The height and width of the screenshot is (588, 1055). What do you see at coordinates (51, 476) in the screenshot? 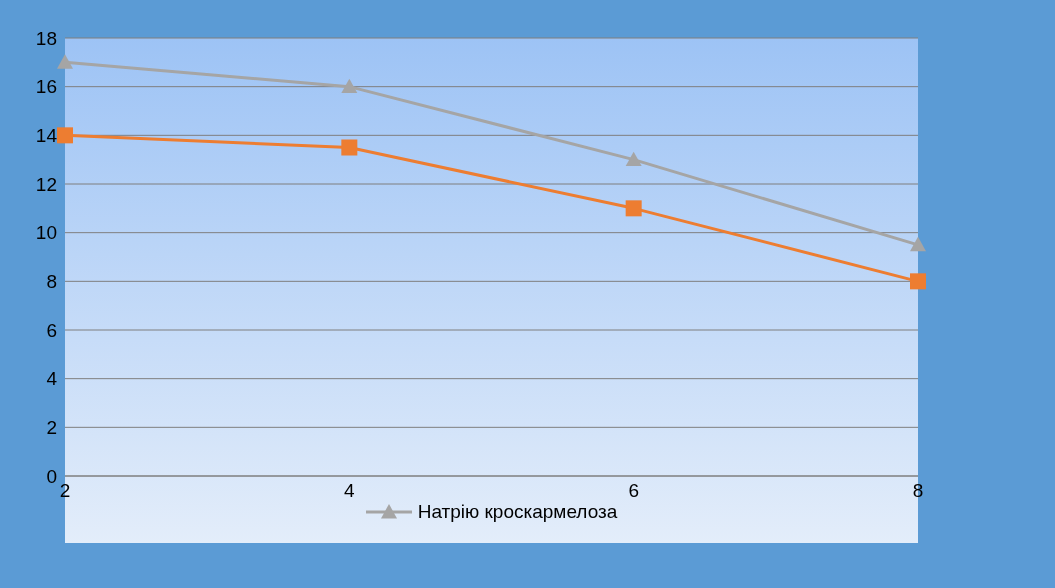
I see `y-tick-label: 0` at bounding box center [51, 476].